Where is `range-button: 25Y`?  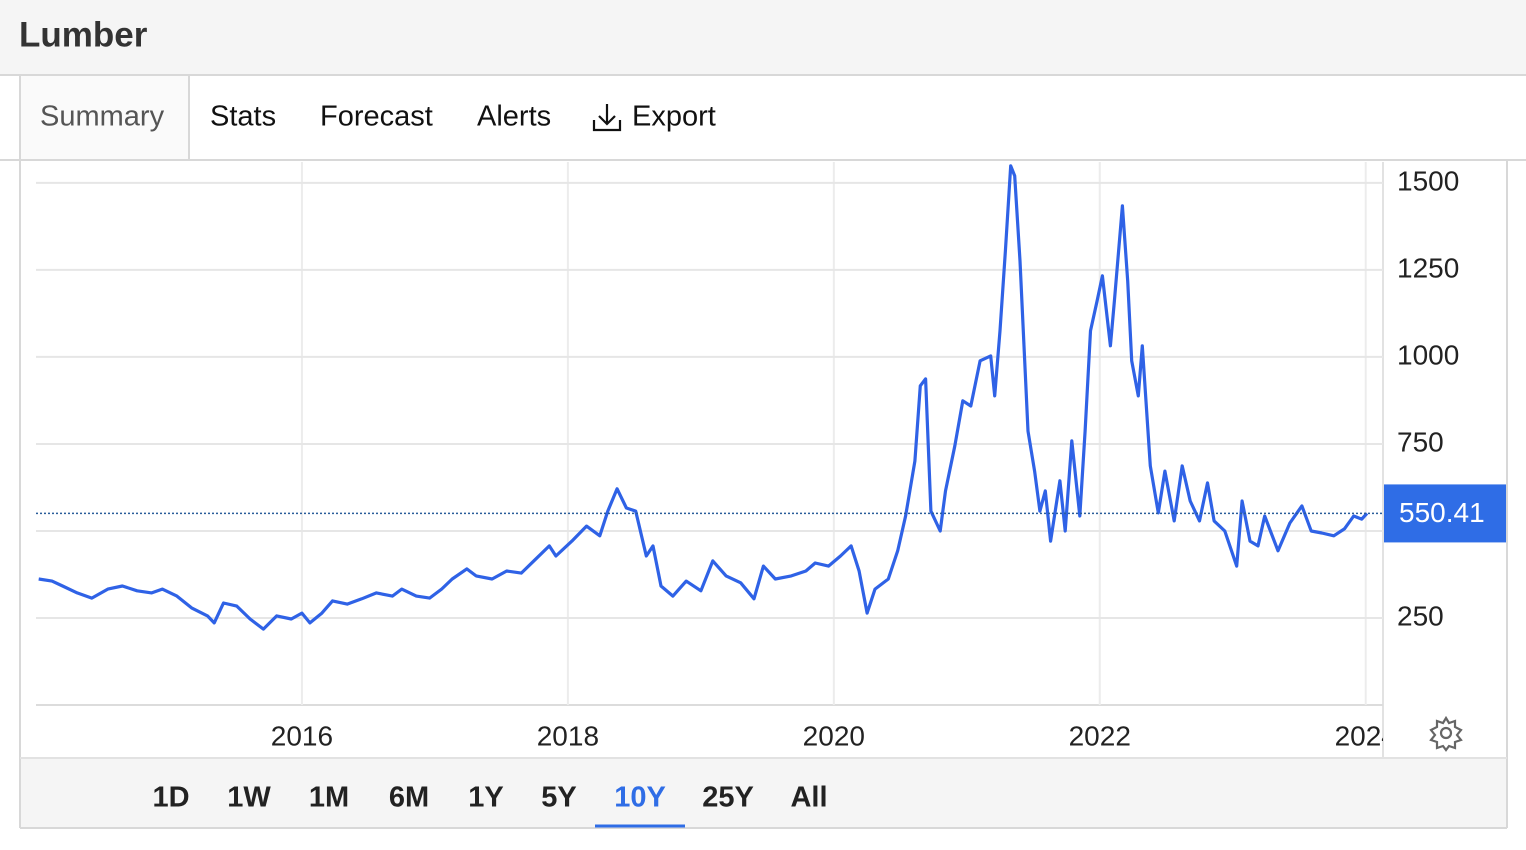
range-button: 25Y is located at coordinates (728, 798).